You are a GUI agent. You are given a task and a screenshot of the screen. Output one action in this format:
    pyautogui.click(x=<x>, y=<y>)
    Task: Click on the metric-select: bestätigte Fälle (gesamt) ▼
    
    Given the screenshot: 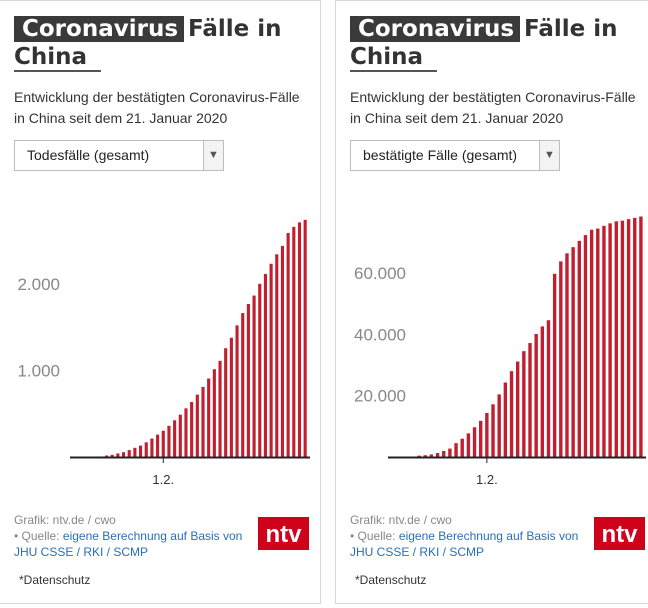 What is the action you would take?
    pyautogui.click(x=455, y=155)
    